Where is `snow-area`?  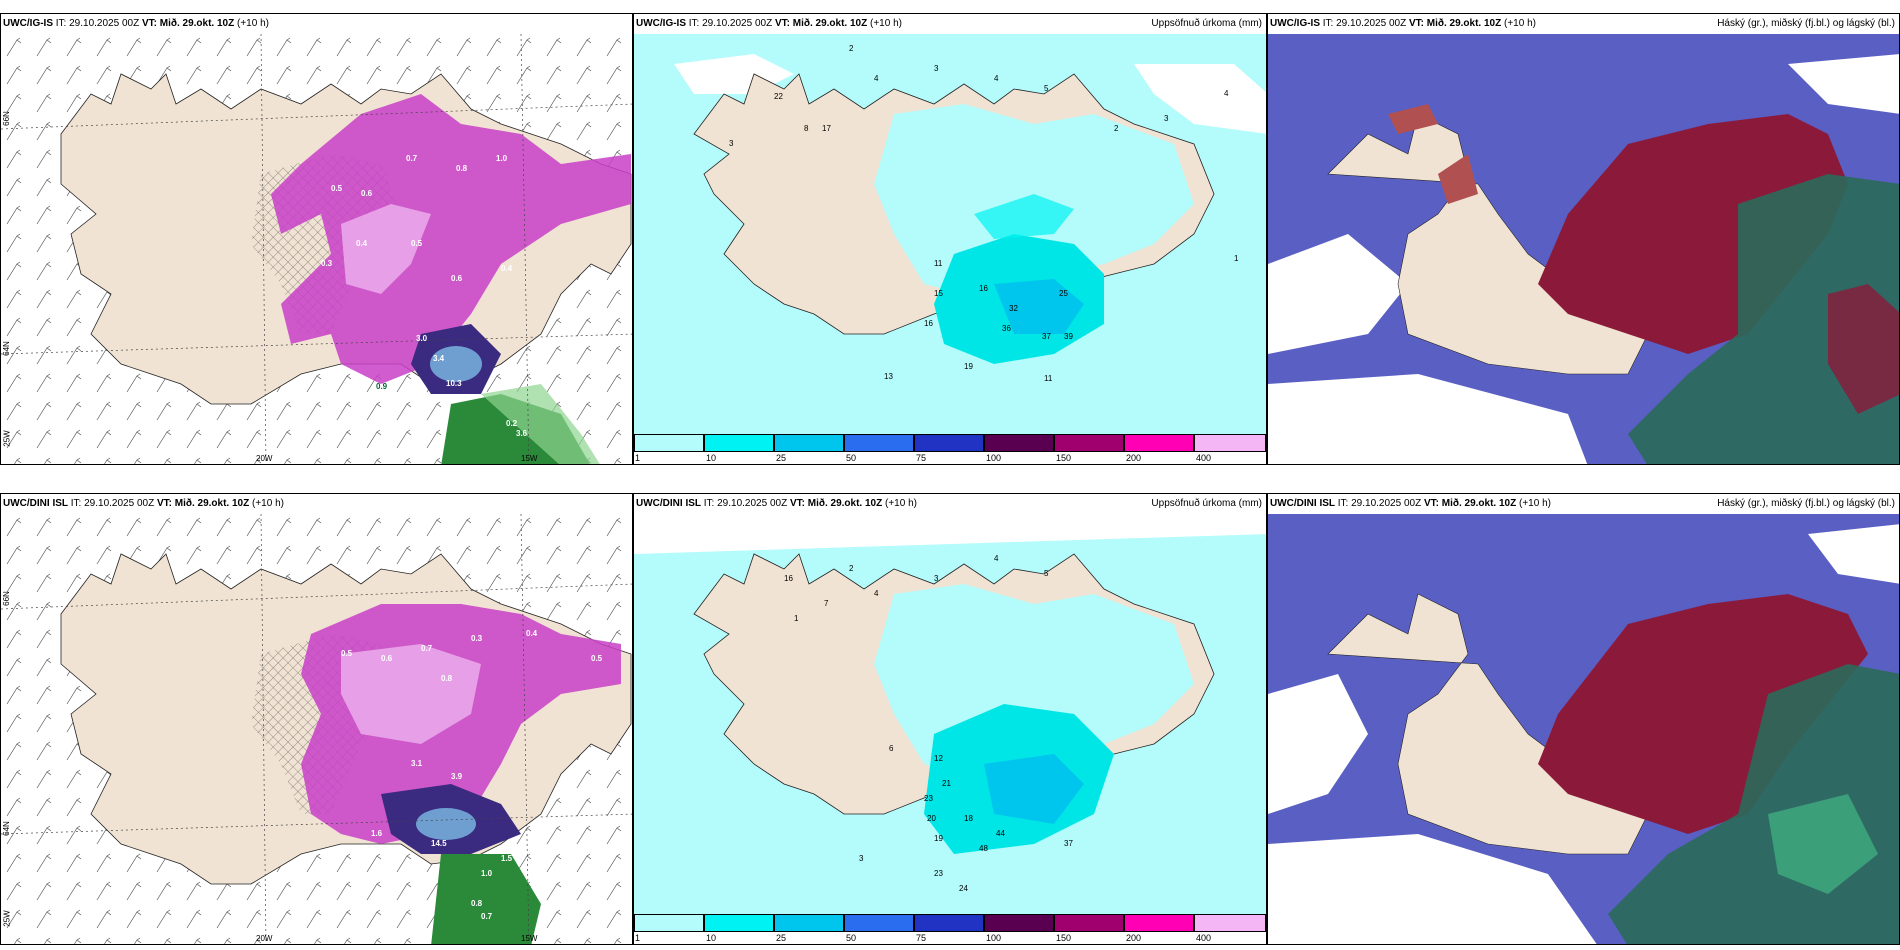
snow-area is located at coordinates (451, 239).